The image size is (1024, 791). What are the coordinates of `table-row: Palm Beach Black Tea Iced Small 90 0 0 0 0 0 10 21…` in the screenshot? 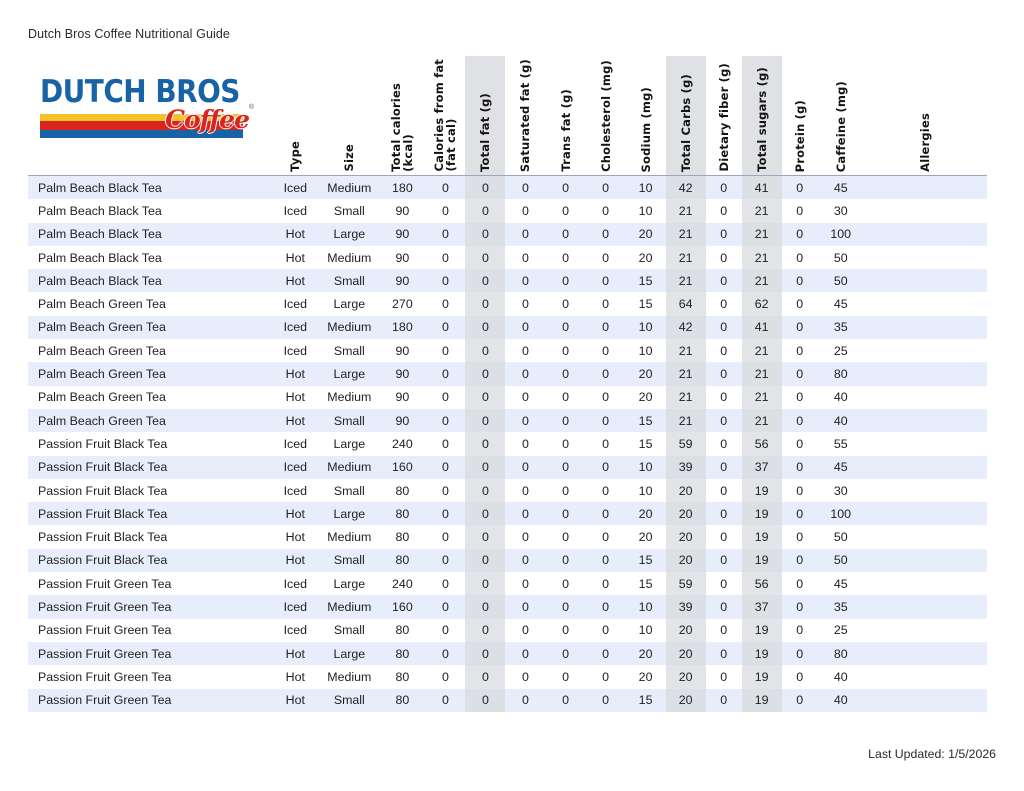 It's located at (507, 211).